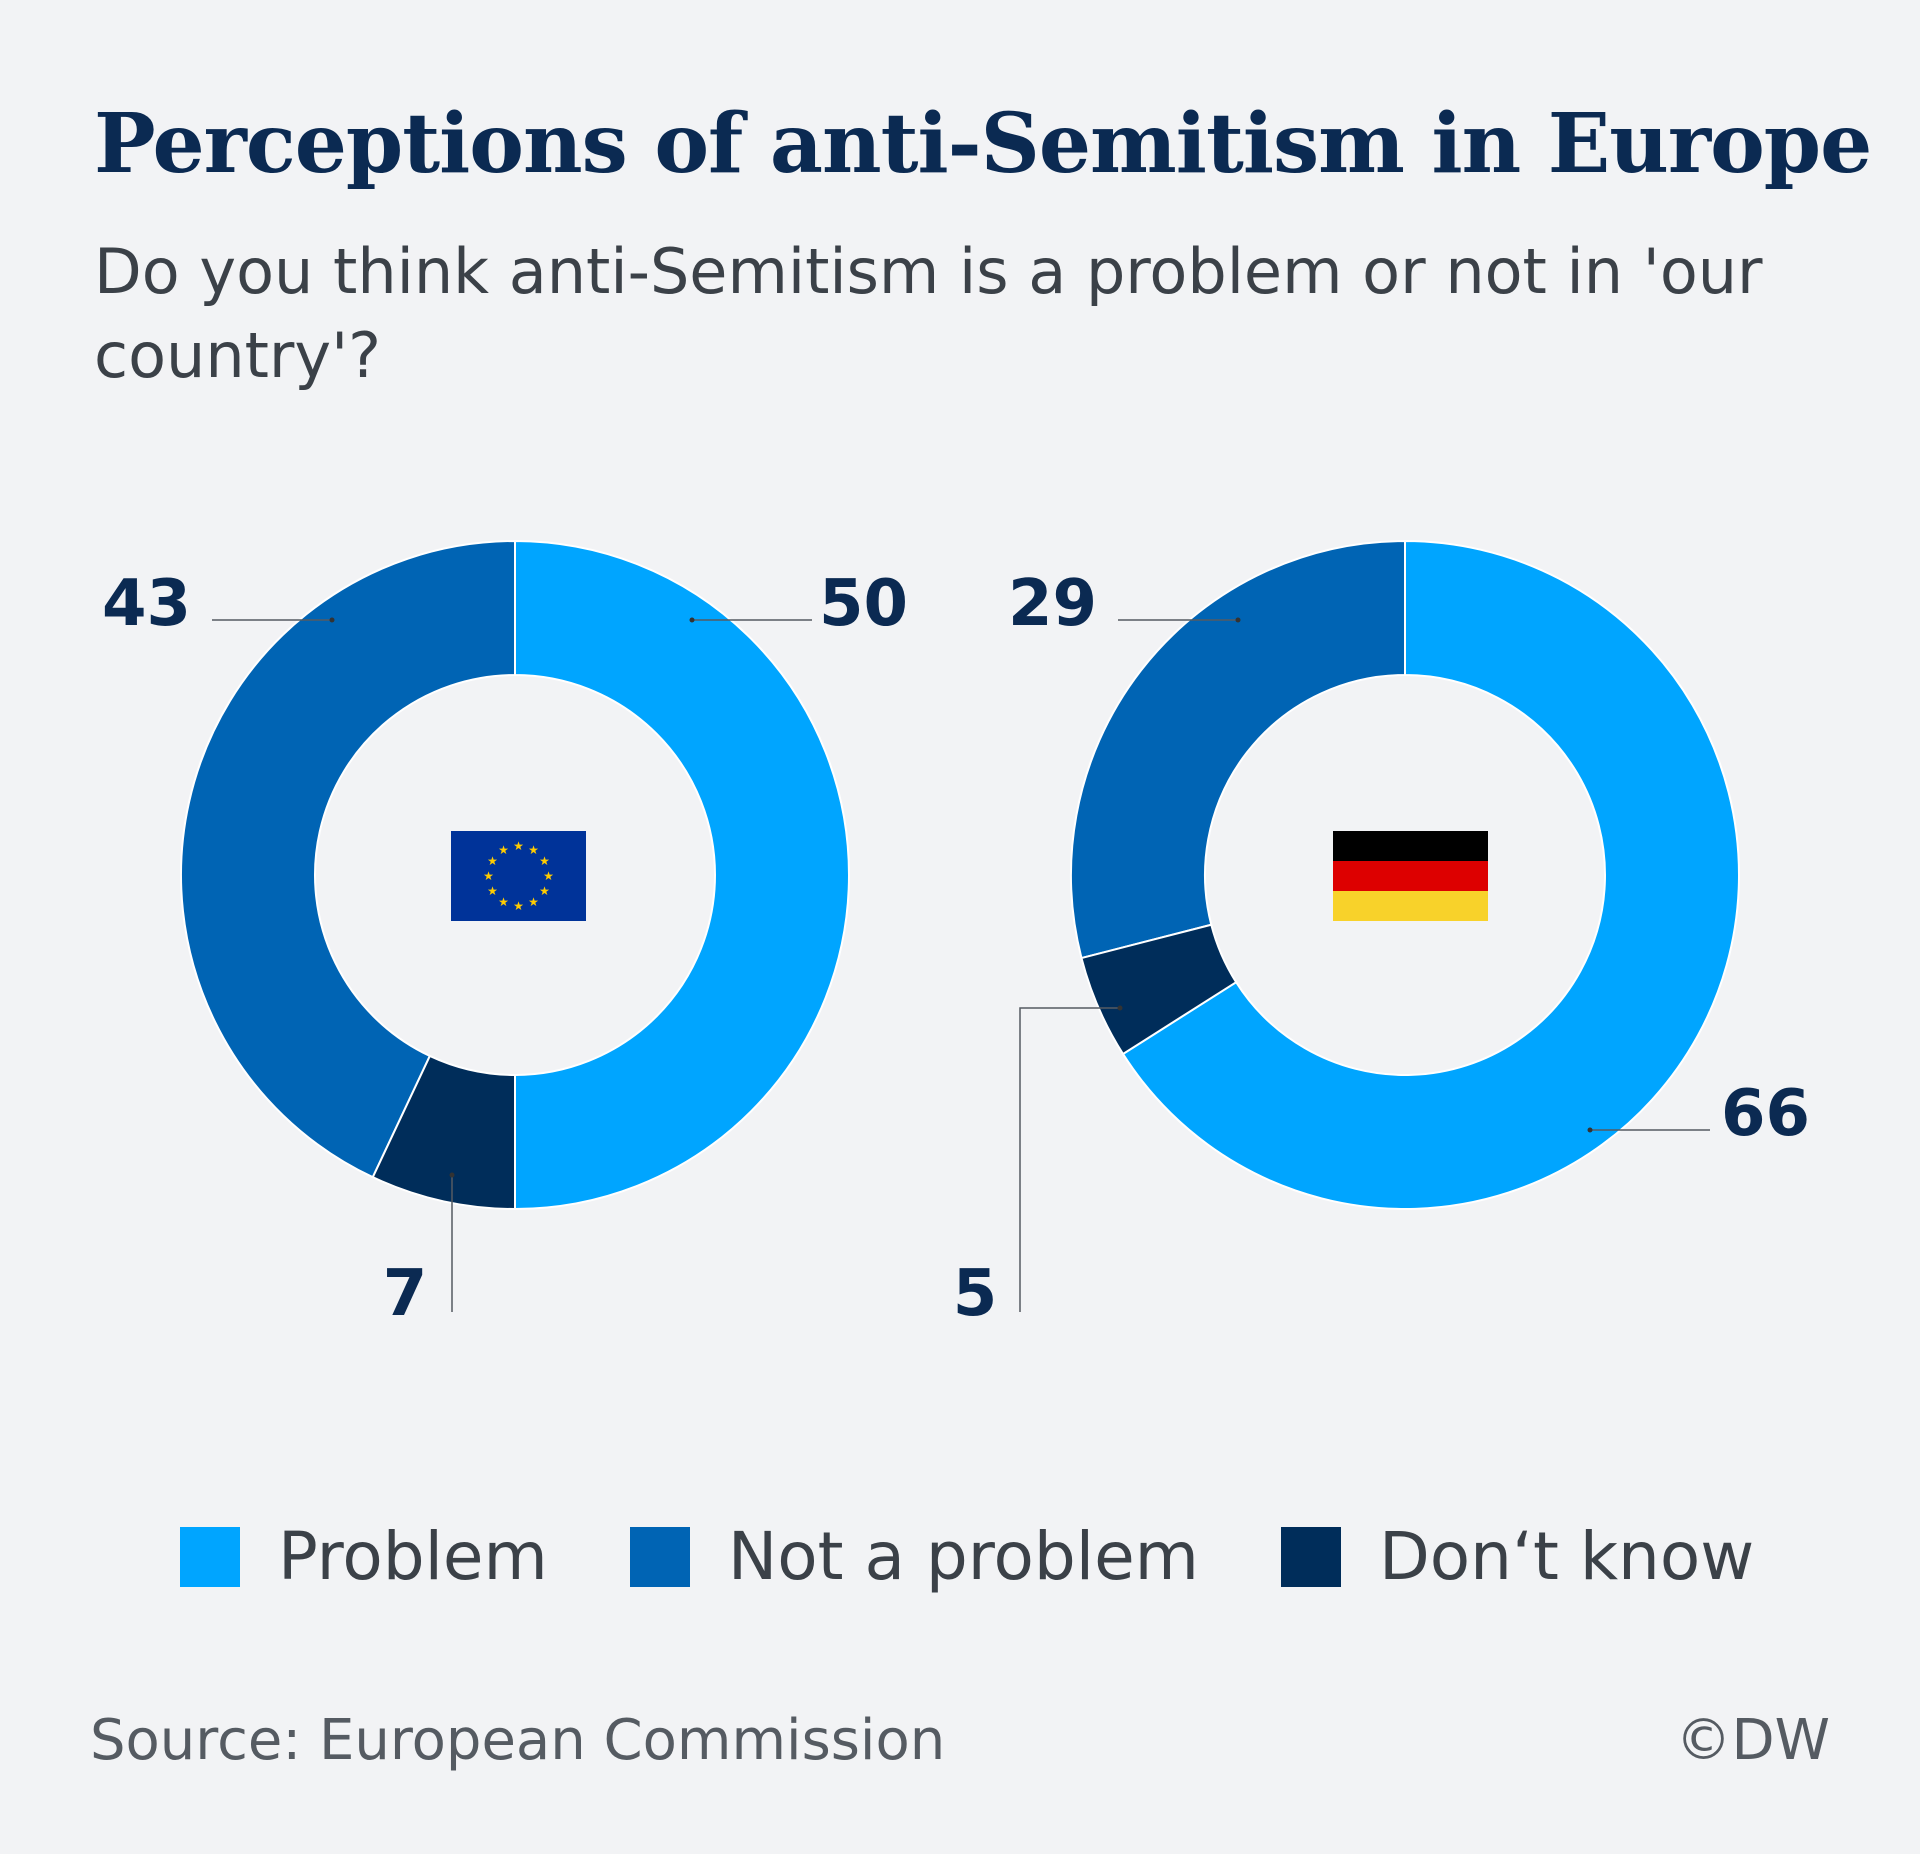 This screenshot has width=1920, height=1854. What do you see at coordinates (1238, 749) in the screenshot?
I see `slice-germany-not-a-problem` at bounding box center [1238, 749].